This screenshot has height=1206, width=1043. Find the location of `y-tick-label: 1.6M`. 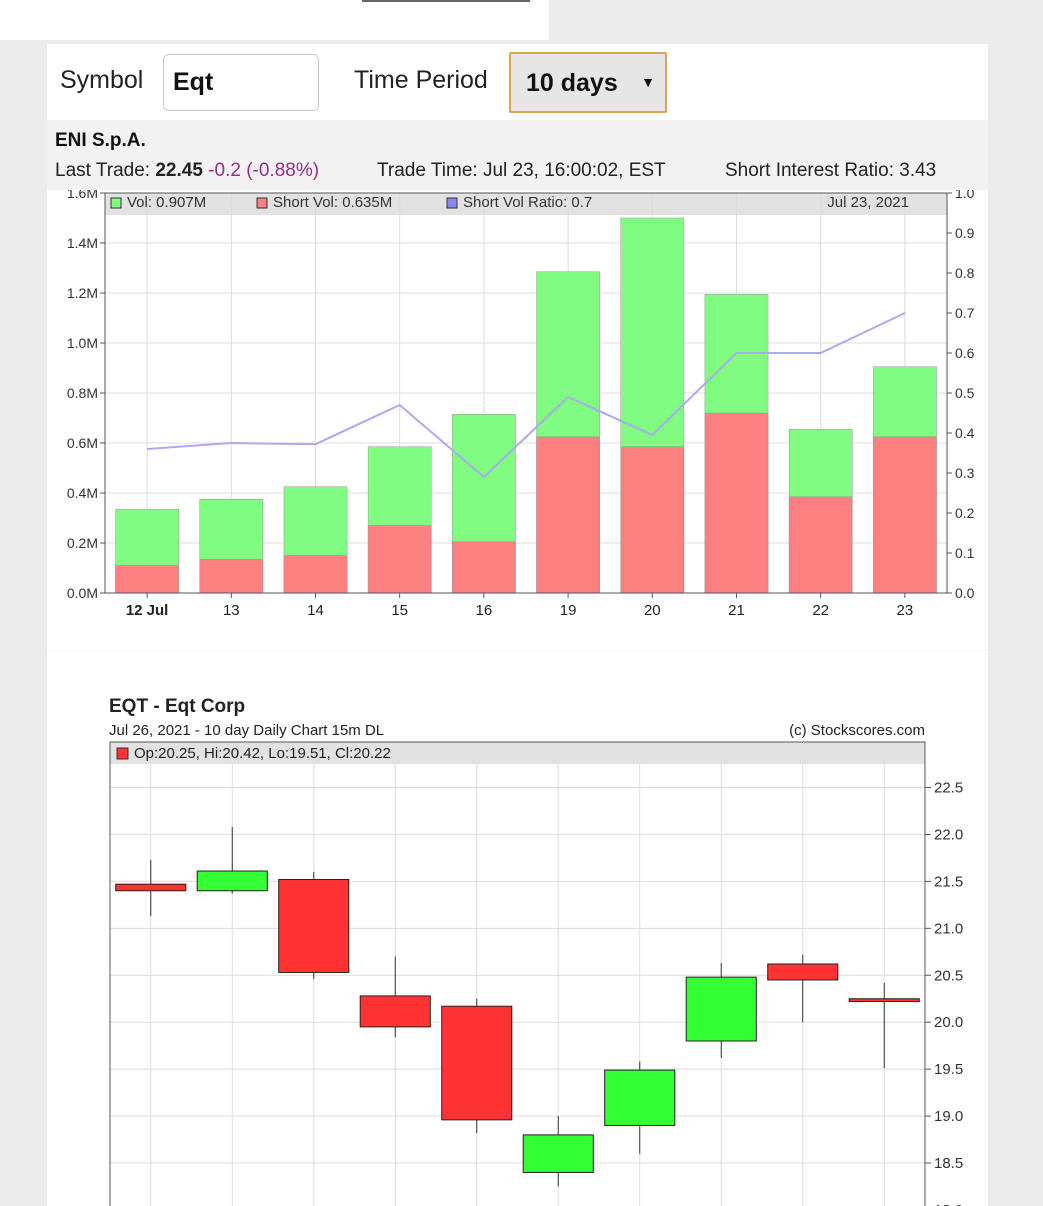

y-tick-label: 1.6M is located at coordinates (82, 195).